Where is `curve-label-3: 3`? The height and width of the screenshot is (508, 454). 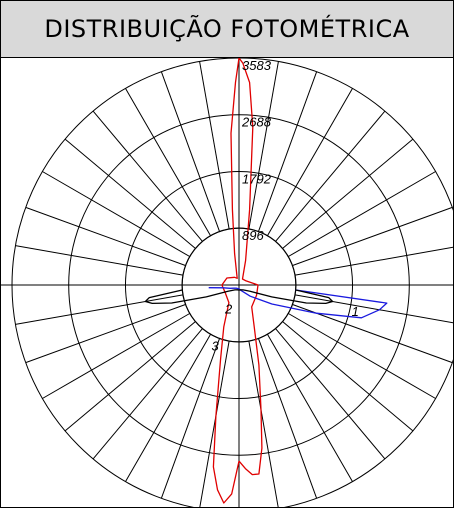 curve-label-3: 3 is located at coordinates (216, 345).